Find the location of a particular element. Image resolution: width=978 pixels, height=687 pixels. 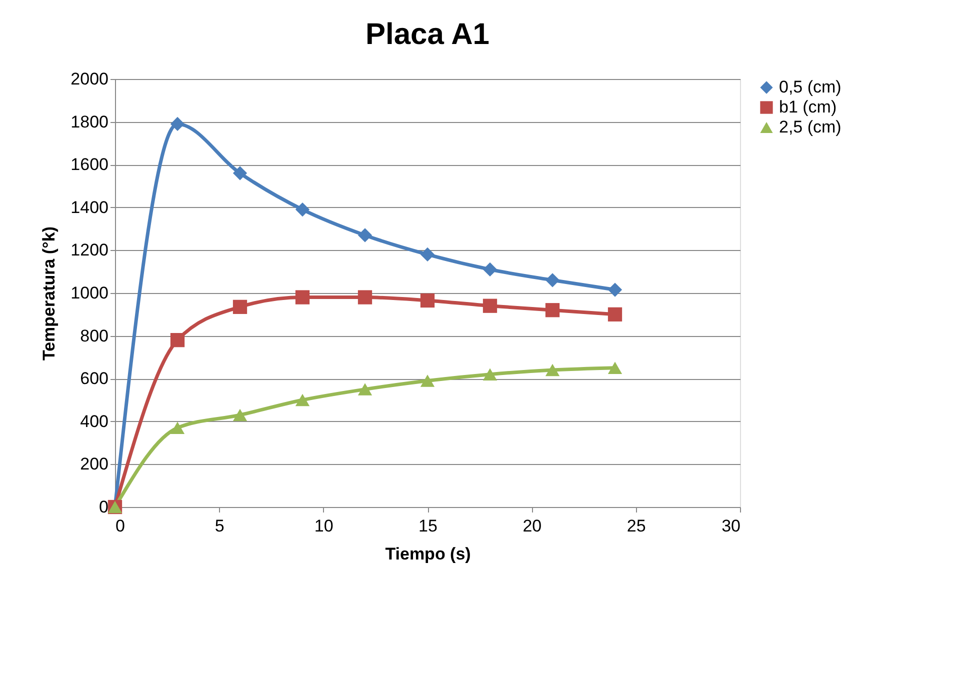

y-tick-label: 1400 is located at coordinates (89, 207).